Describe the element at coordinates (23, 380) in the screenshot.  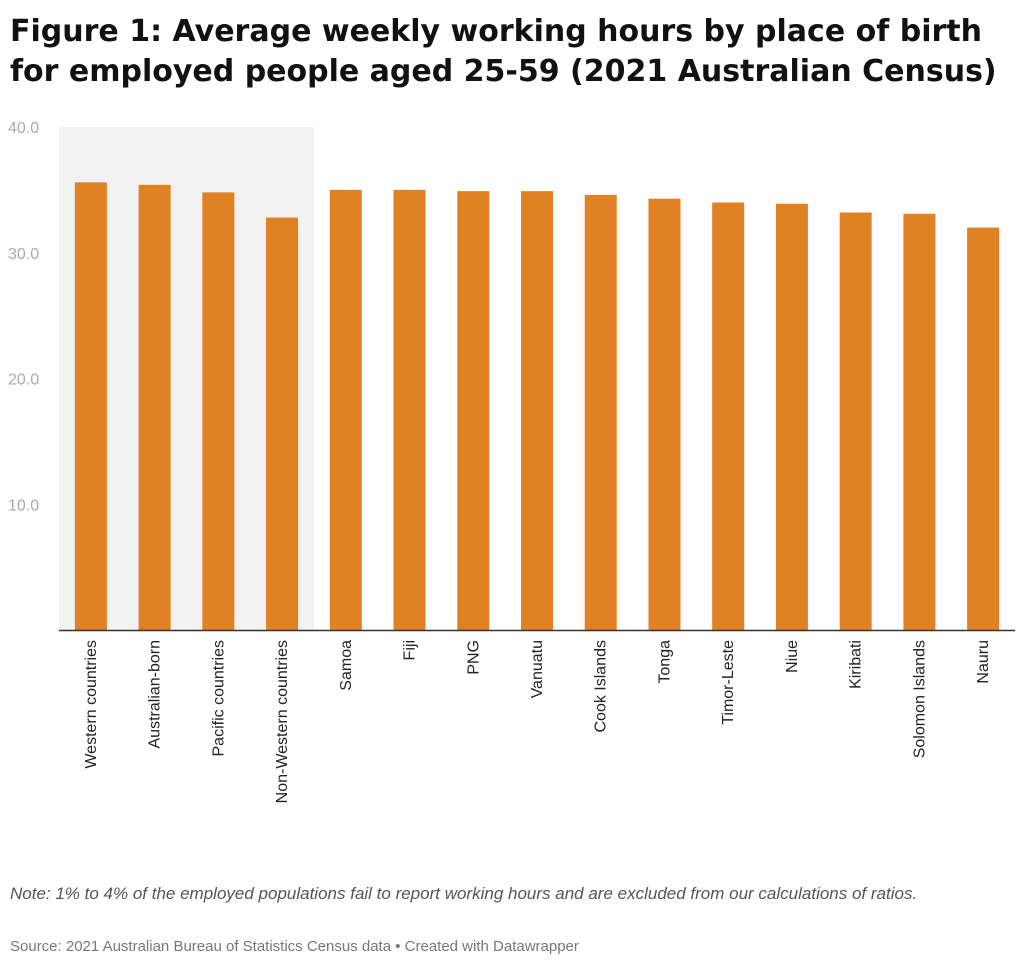
I see `y-tick-label: 20.0` at that location.